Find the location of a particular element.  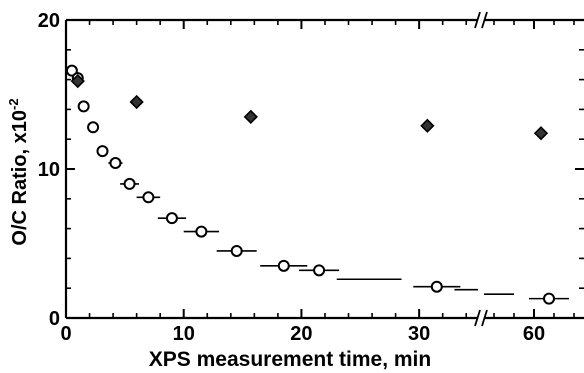

y-tick-label: 20 is located at coordinates (49, 21).